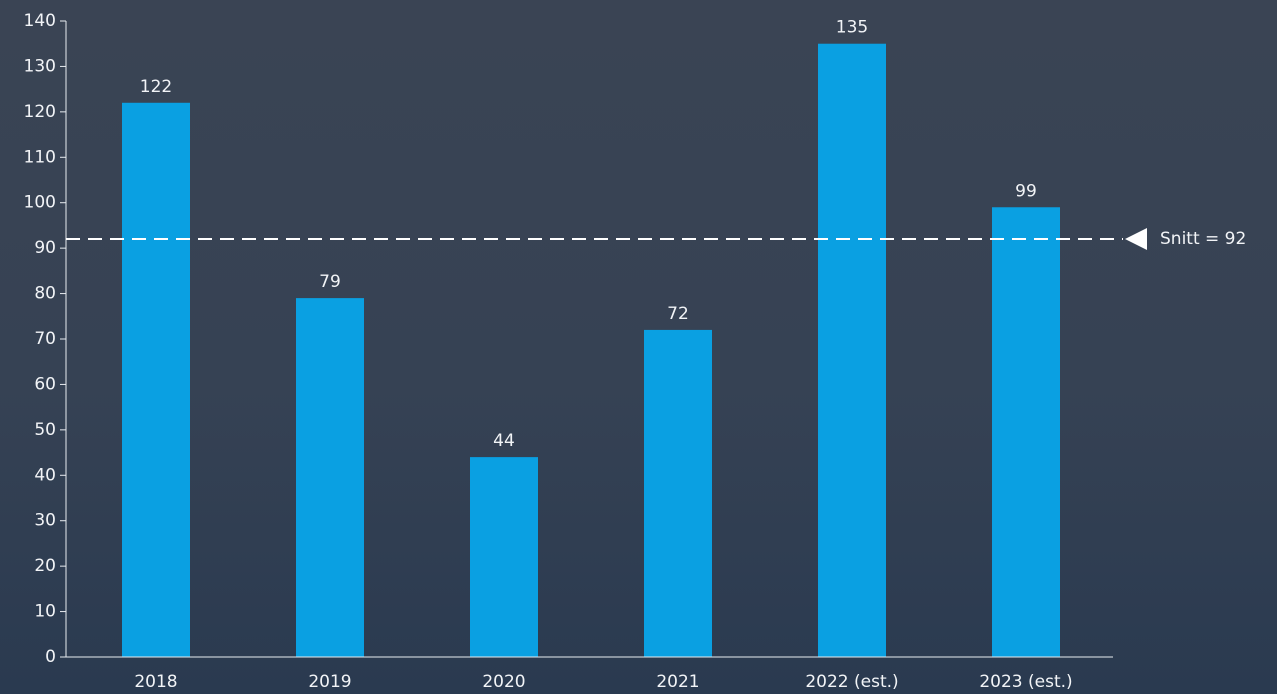 Image resolution: width=1277 pixels, height=694 pixels. I want to click on x-tick-label: 2022 (est.), so click(851, 682).